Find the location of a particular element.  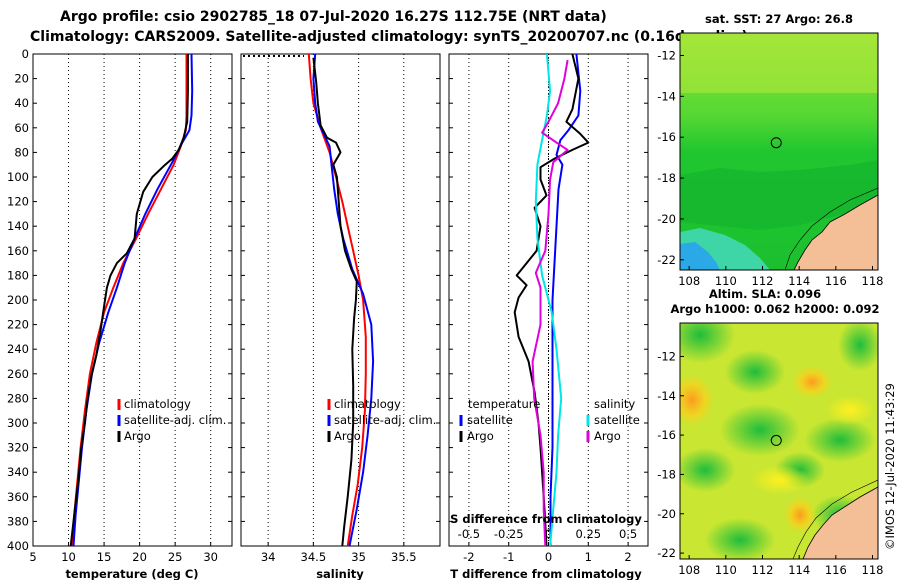

legend3-sal-satellite-label: satellite is located at coordinates (617, 420).